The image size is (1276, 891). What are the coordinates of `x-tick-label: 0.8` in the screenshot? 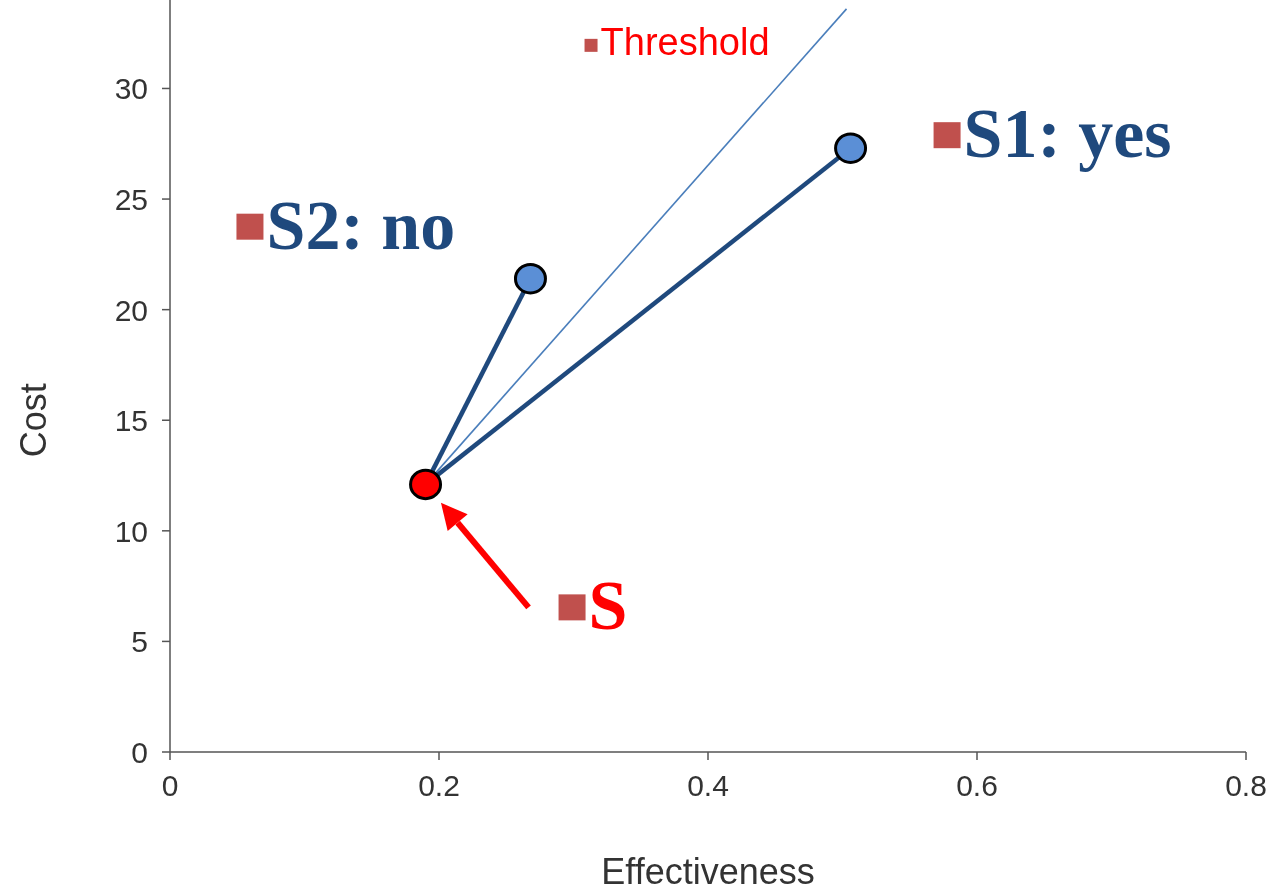 It's located at (1246, 785).